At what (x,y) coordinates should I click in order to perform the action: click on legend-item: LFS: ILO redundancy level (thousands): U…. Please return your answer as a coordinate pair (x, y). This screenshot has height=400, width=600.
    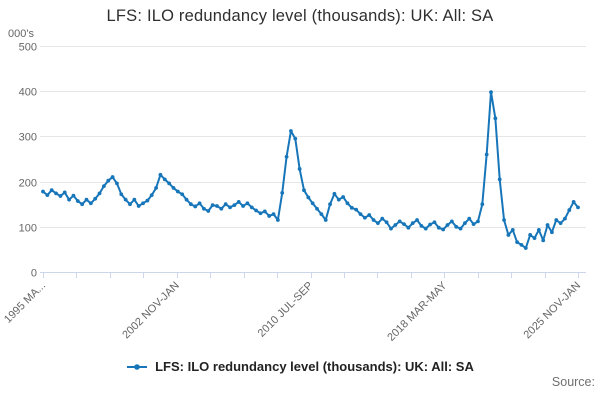
    Looking at the image, I should click on (300, 366).